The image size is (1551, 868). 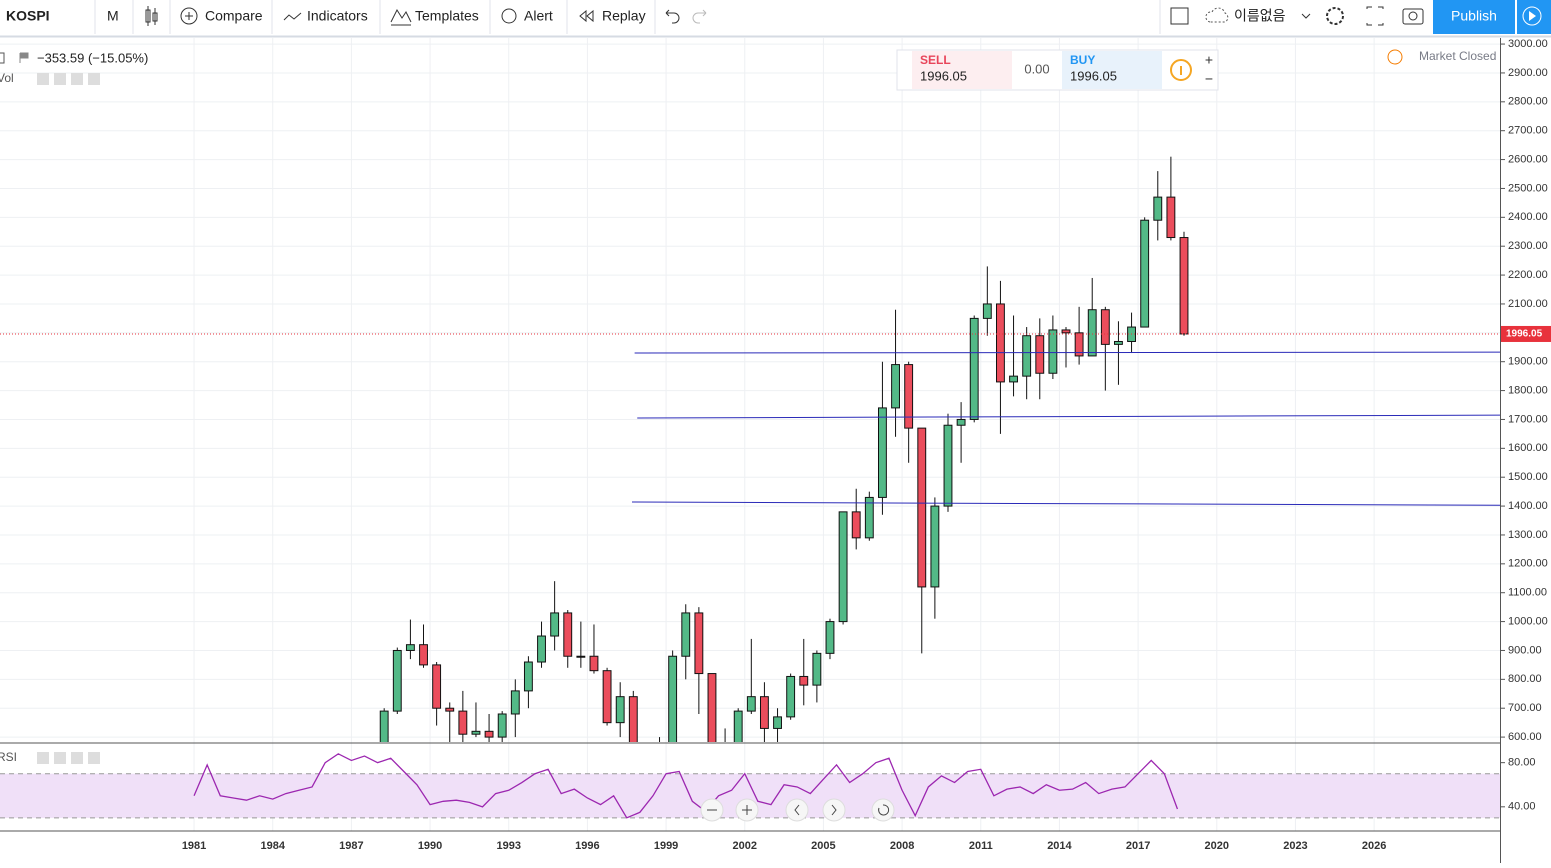 I want to click on volume-controls, so click(x=68, y=79).